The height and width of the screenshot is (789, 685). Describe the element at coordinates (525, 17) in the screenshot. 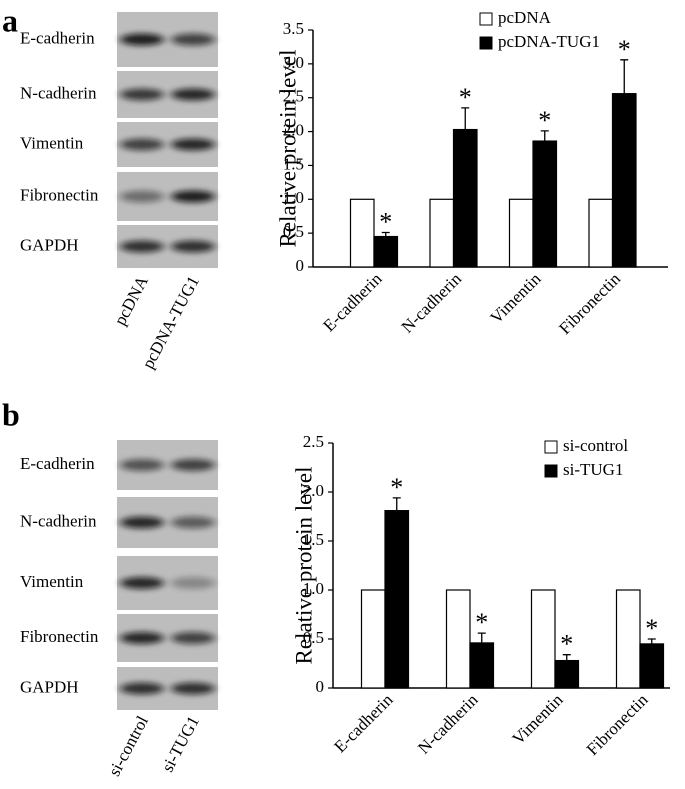

I see `legend-label: pcDNA` at that location.